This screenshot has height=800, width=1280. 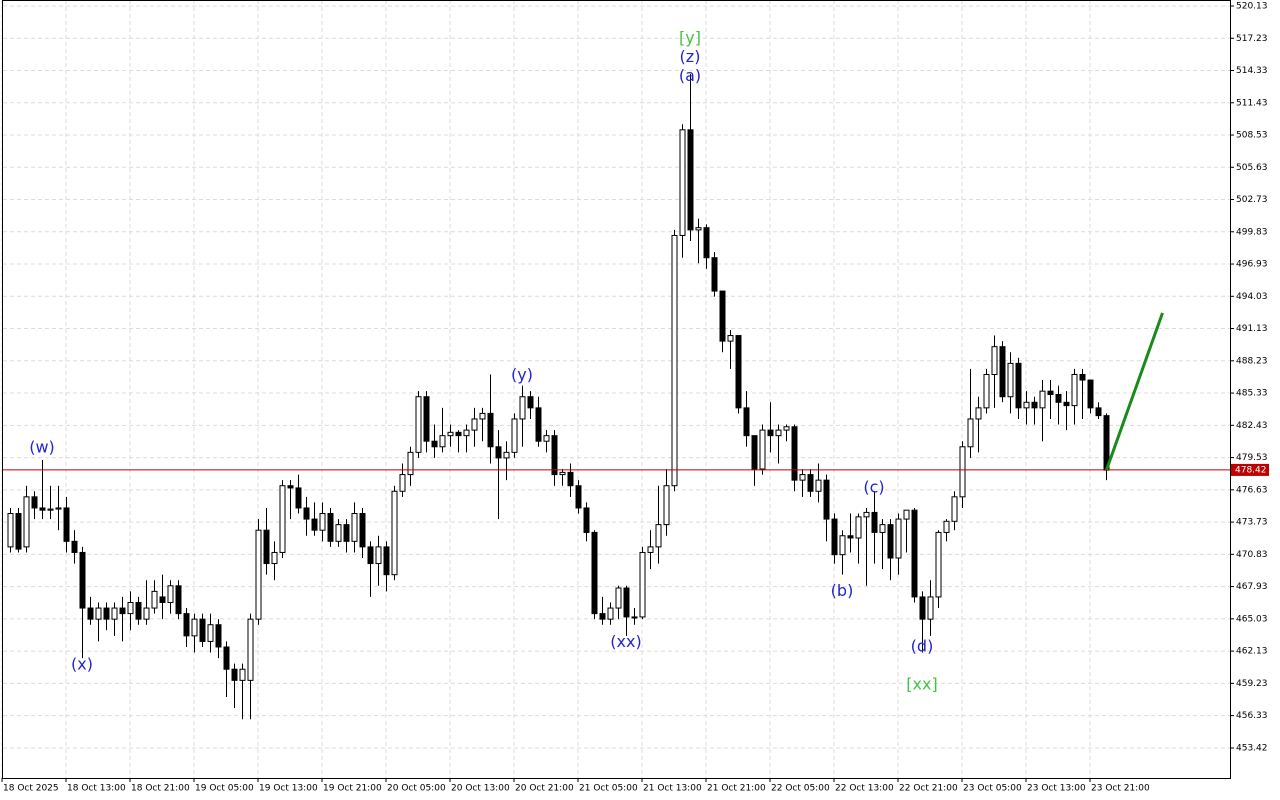 I want to click on wave-label: (x), so click(x=82, y=663).